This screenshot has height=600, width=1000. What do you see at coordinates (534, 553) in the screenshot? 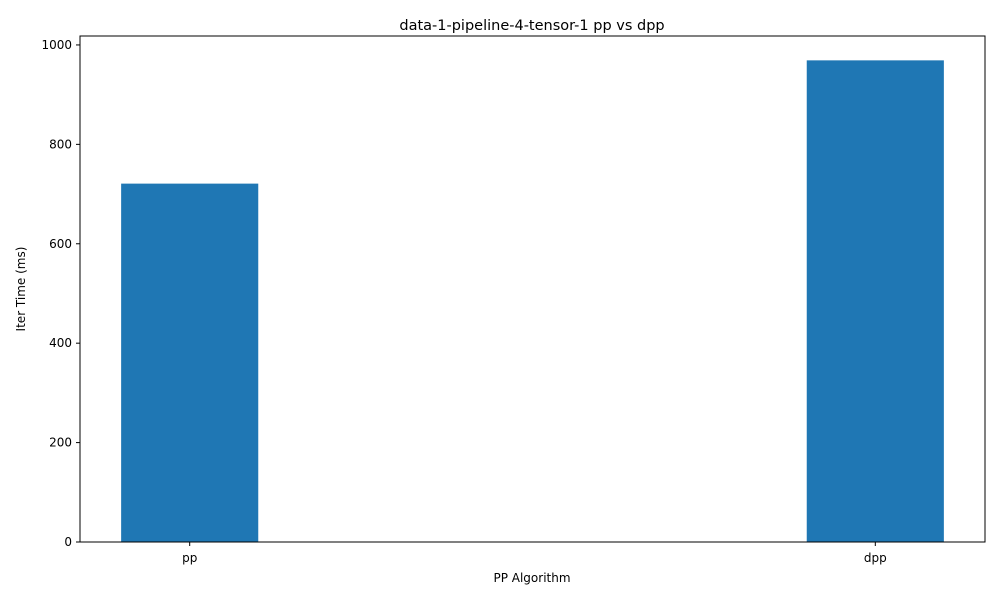
I see `x-axis-ticks: pp dpp` at bounding box center [534, 553].